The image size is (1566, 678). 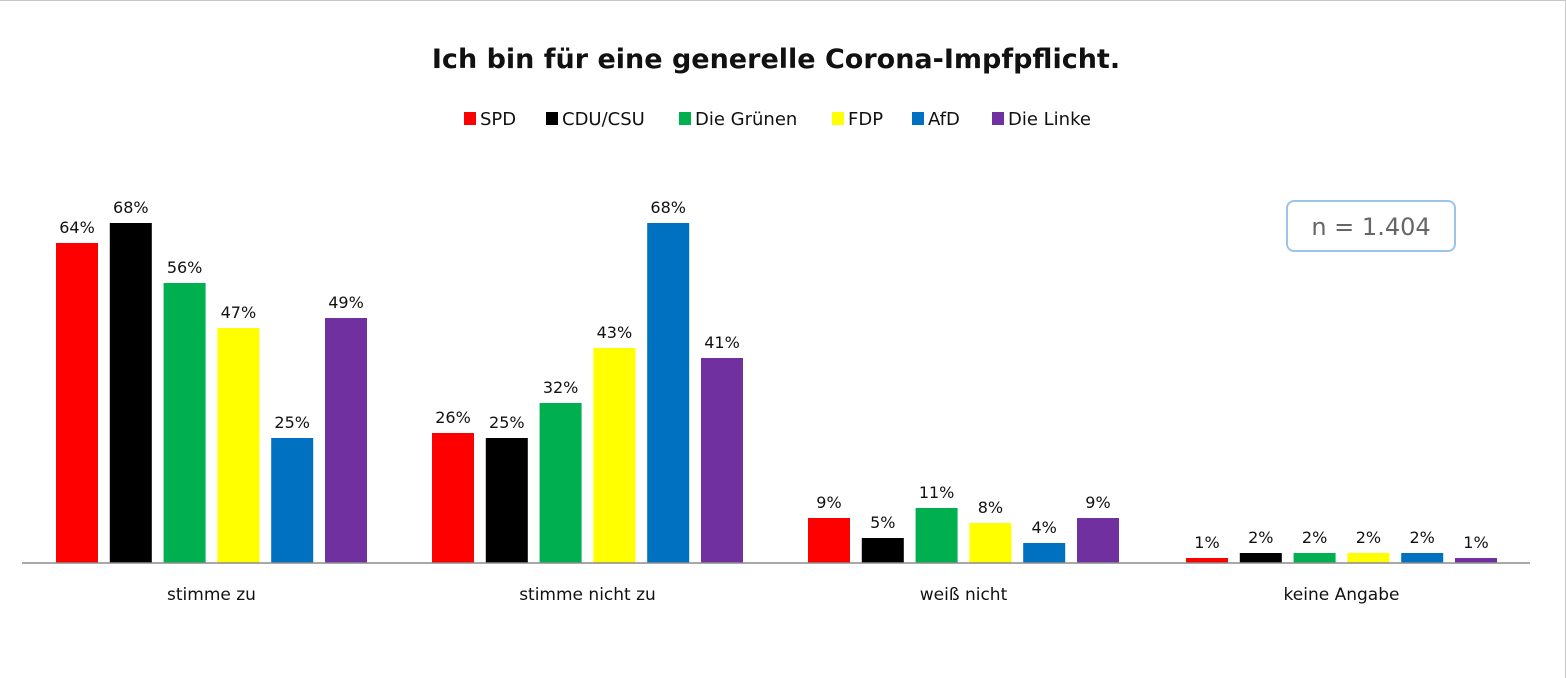 I want to click on legend-item: Die Linke, so click(x=1041, y=119).